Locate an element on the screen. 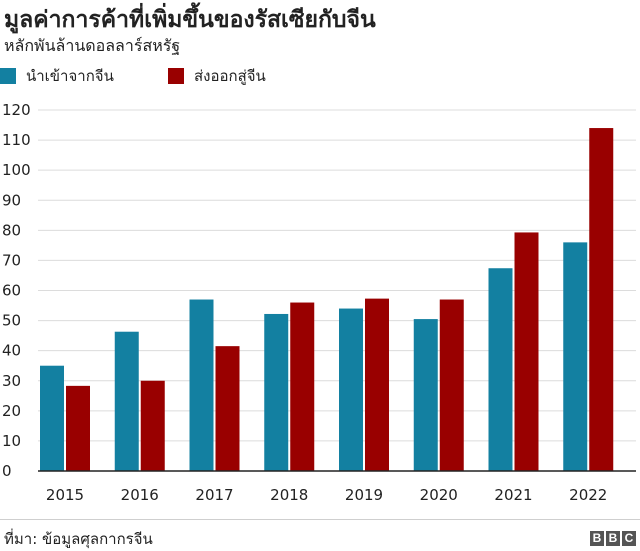 Image resolution: width=640 pixels, height=551 pixels. footer-divider is located at coordinates (320, 519).